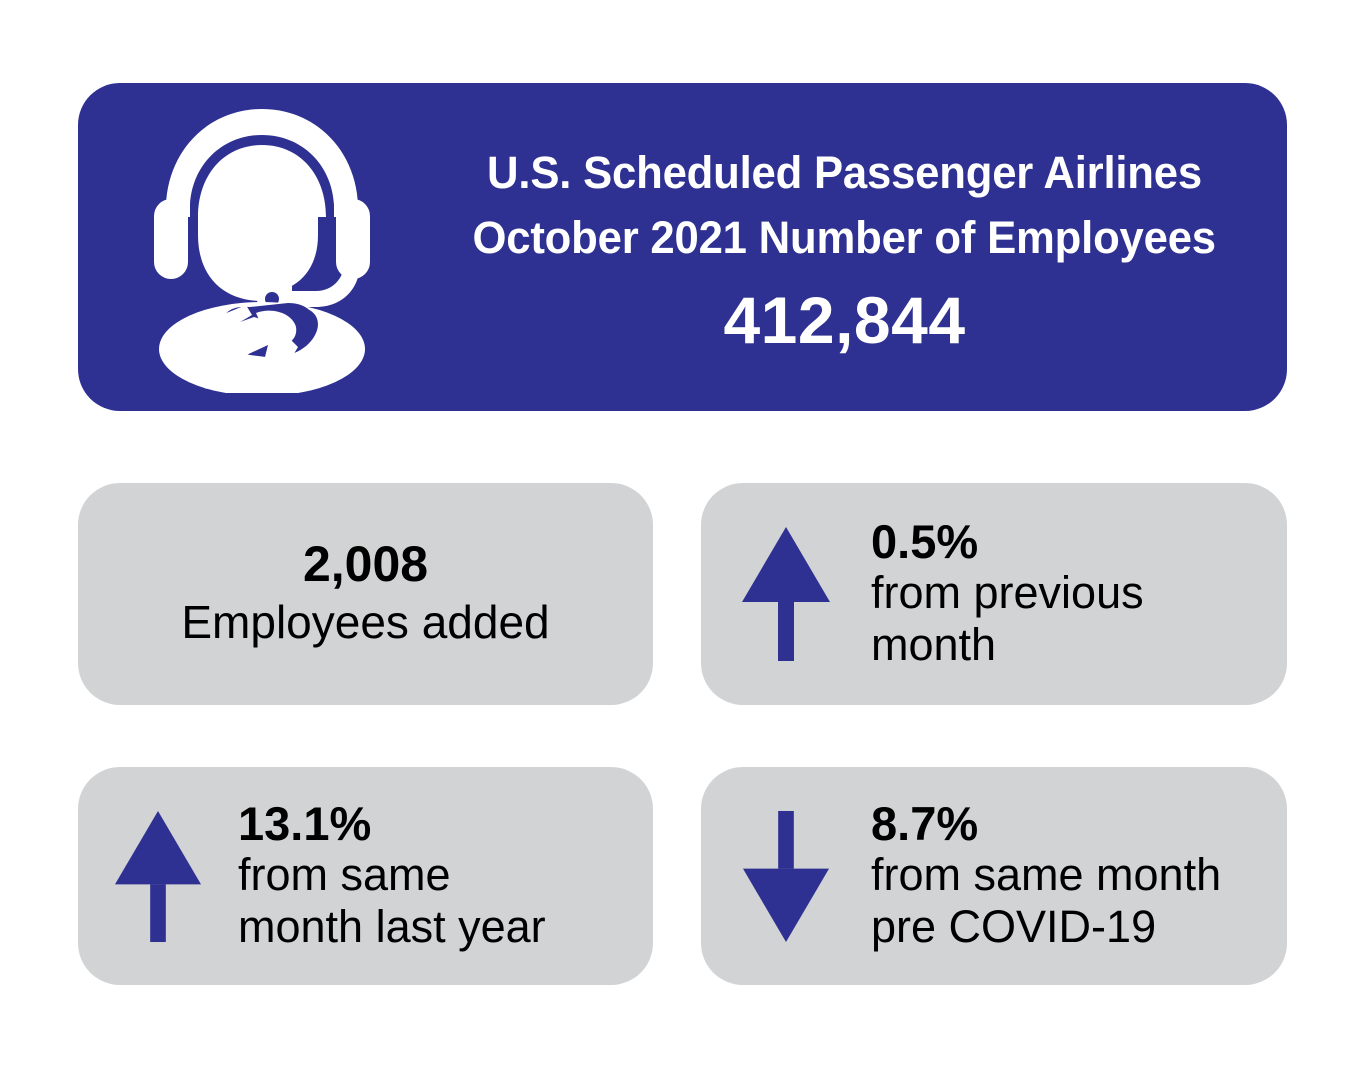 This screenshot has width=1362, height=1092. I want to click on stat-figure-employees-added: 2,008, so click(365, 564).